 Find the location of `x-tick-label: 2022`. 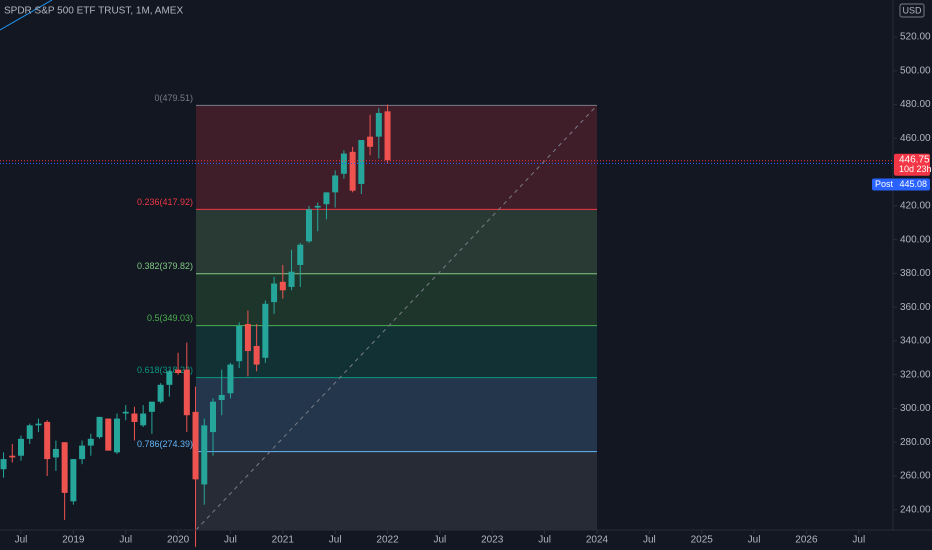

x-tick-label: 2022 is located at coordinates (387, 540).